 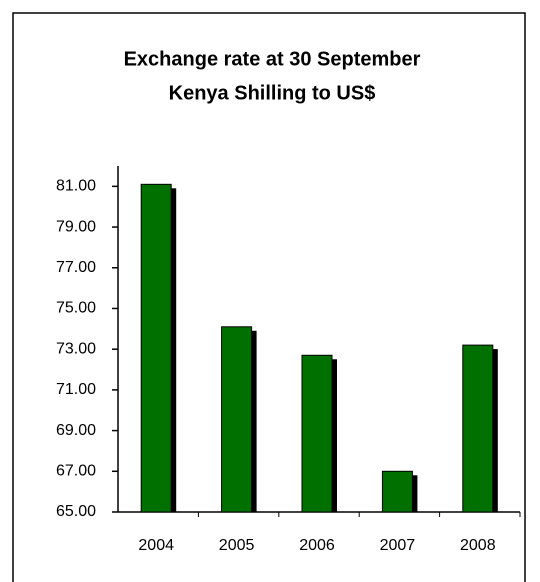 What do you see at coordinates (317, 545) in the screenshot?
I see `x-tick-label: 2006` at bounding box center [317, 545].